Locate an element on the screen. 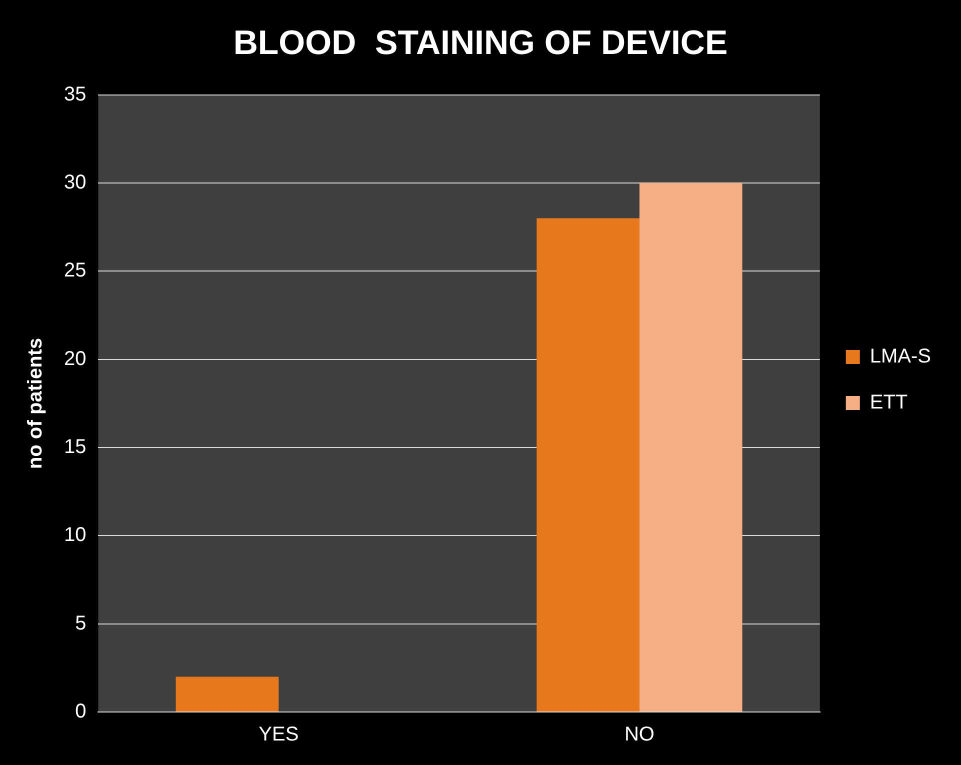  y-tick-label: 15 is located at coordinates (75, 447).